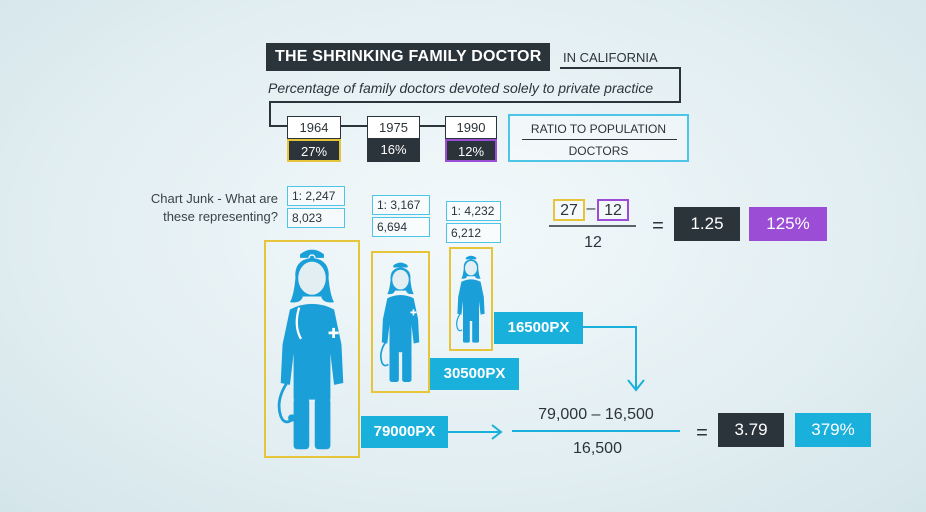 The width and height of the screenshot is (926, 512). I want to click on pct-1990: 12%, so click(471, 150).